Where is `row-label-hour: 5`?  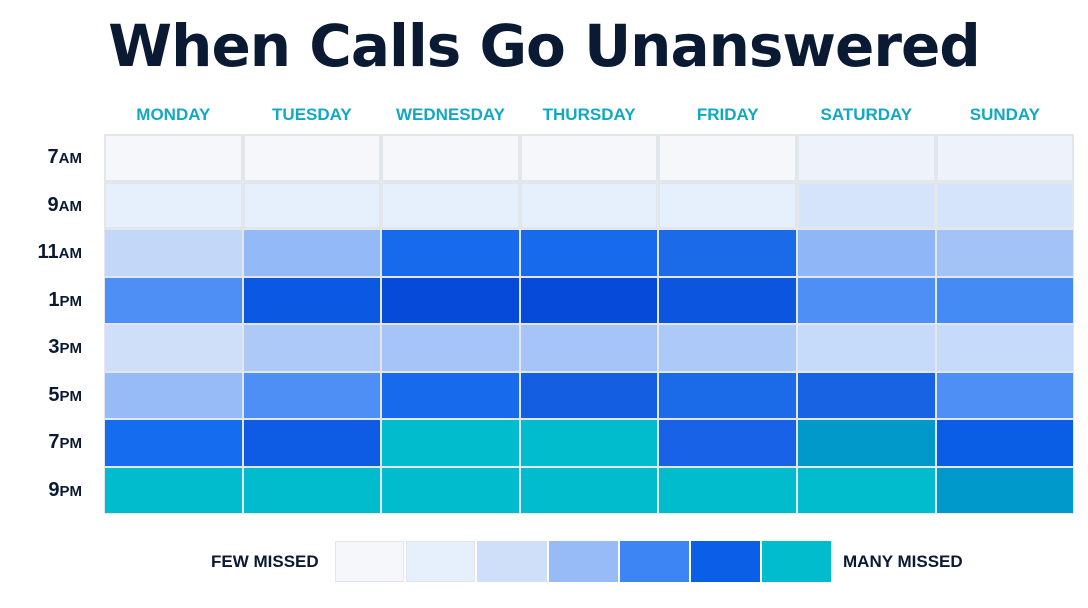
row-label-hour: 5 is located at coordinates (54, 394).